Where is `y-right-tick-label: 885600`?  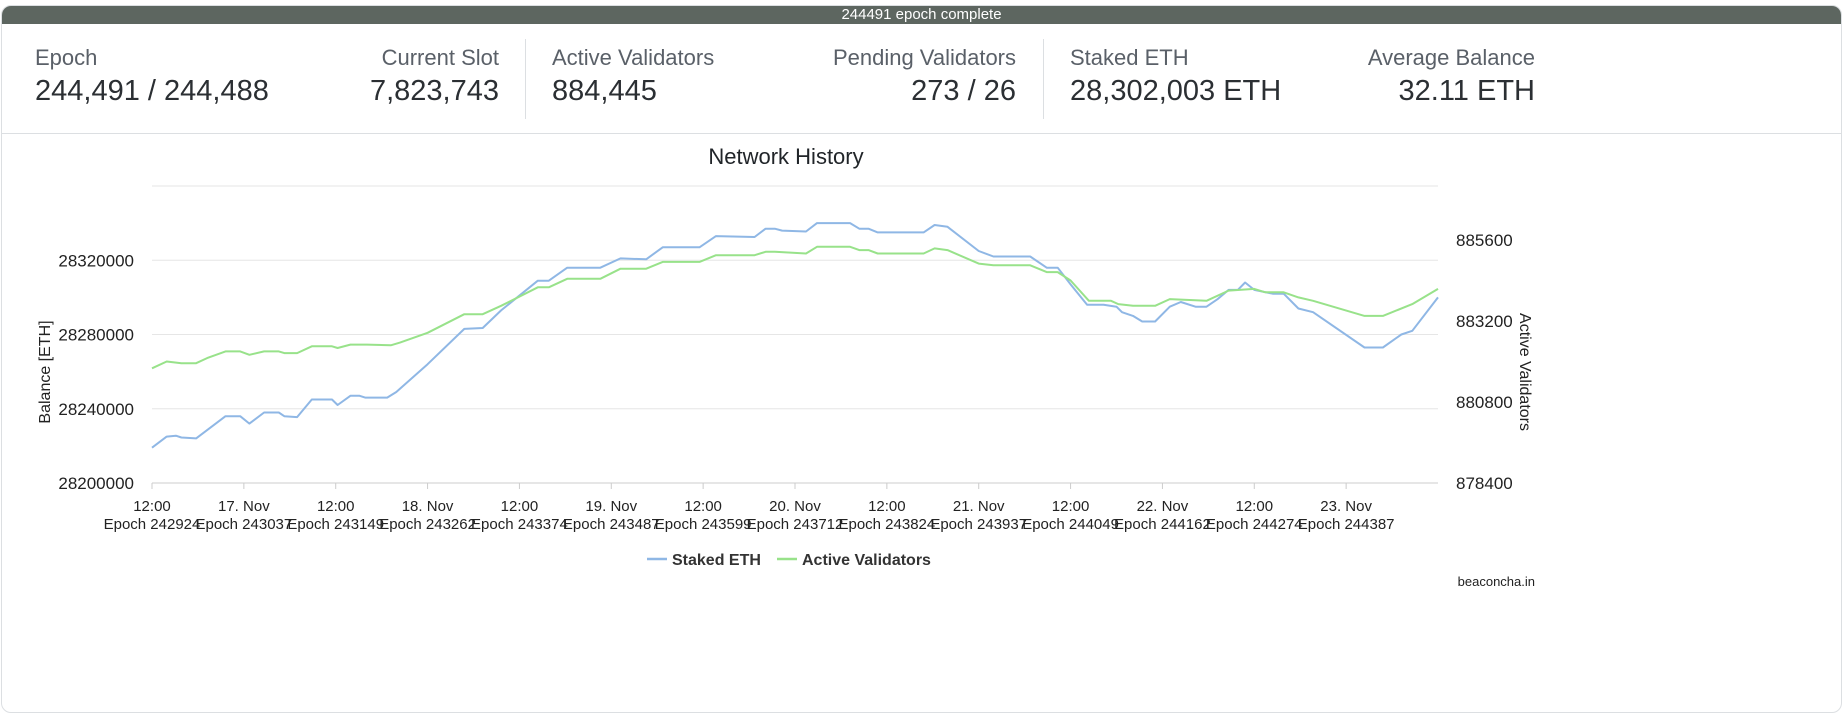 y-right-tick-label: 885600 is located at coordinates (1484, 240).